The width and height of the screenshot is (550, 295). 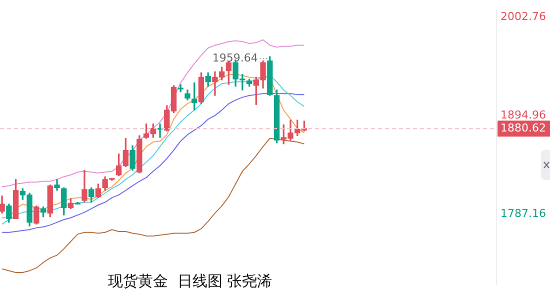 I want to click on y-tick-label: 1787.16, so click(x=523, y=213).